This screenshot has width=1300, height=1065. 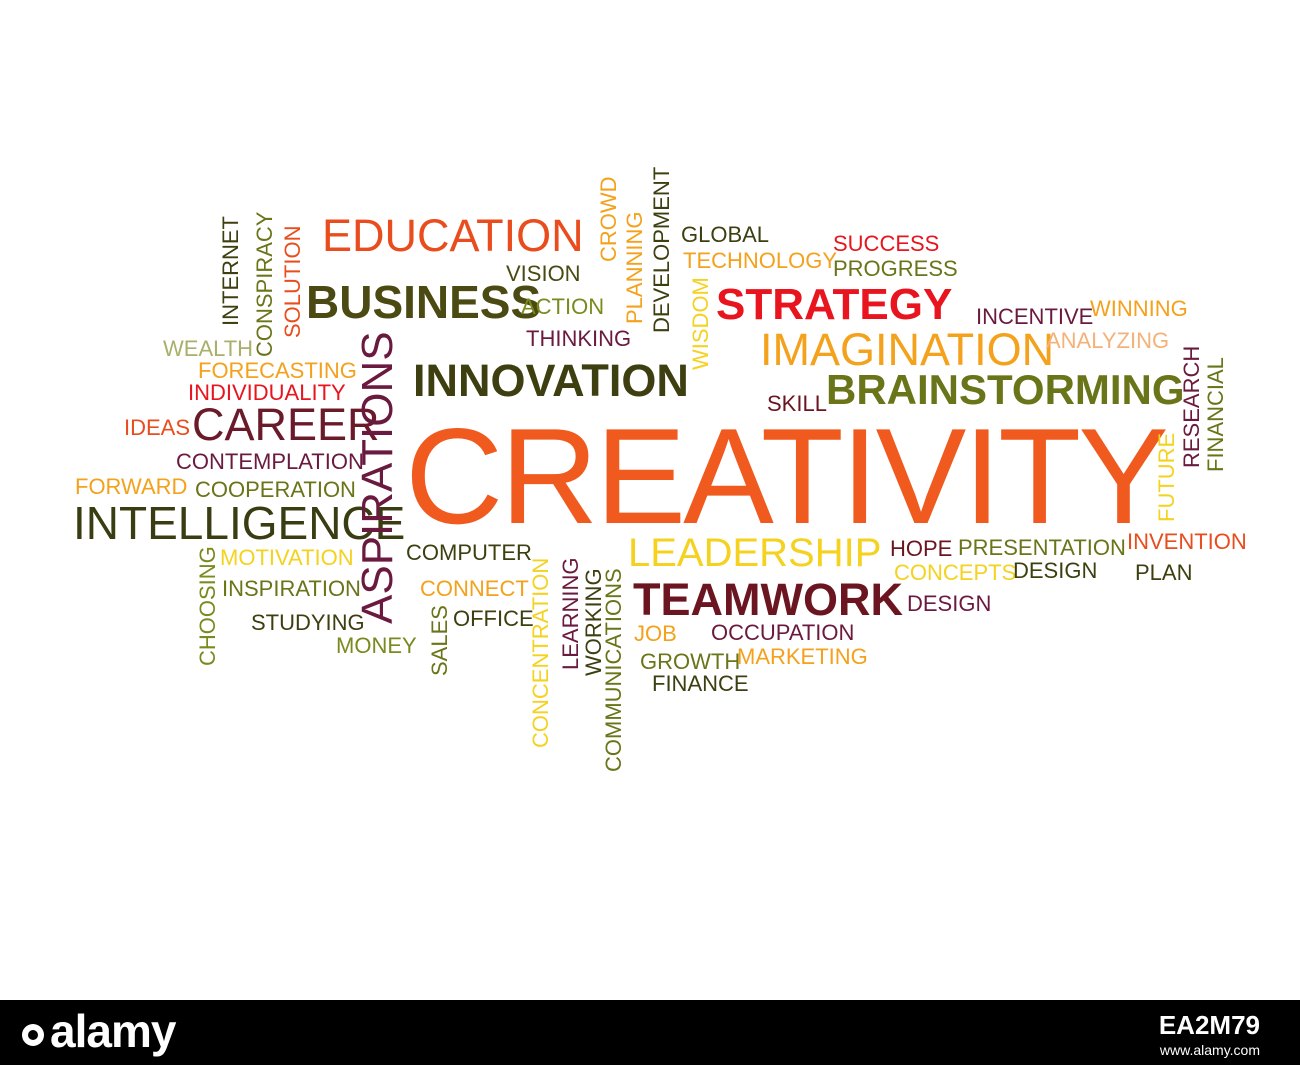 I want to click on word-wisdom: WISDOM, so click(x=700, y=323).